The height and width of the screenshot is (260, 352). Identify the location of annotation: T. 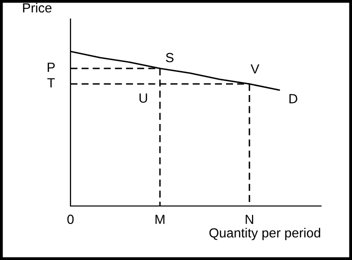
(51, 83).